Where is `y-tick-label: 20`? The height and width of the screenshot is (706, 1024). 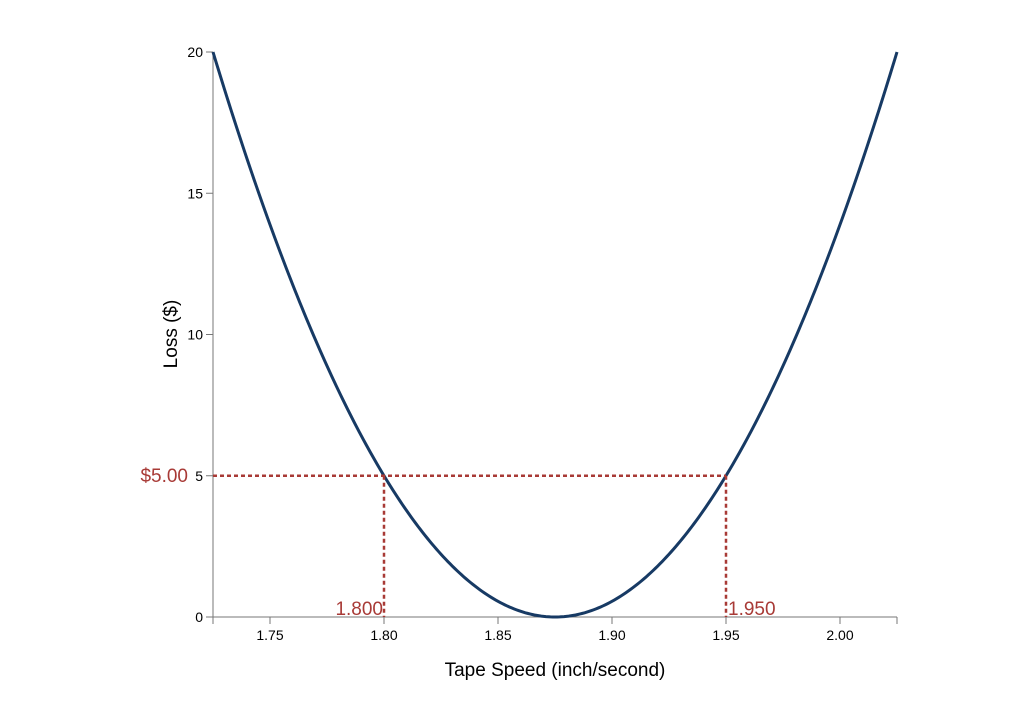 y-tick-label: 20 is located at coordinates (195, 52).